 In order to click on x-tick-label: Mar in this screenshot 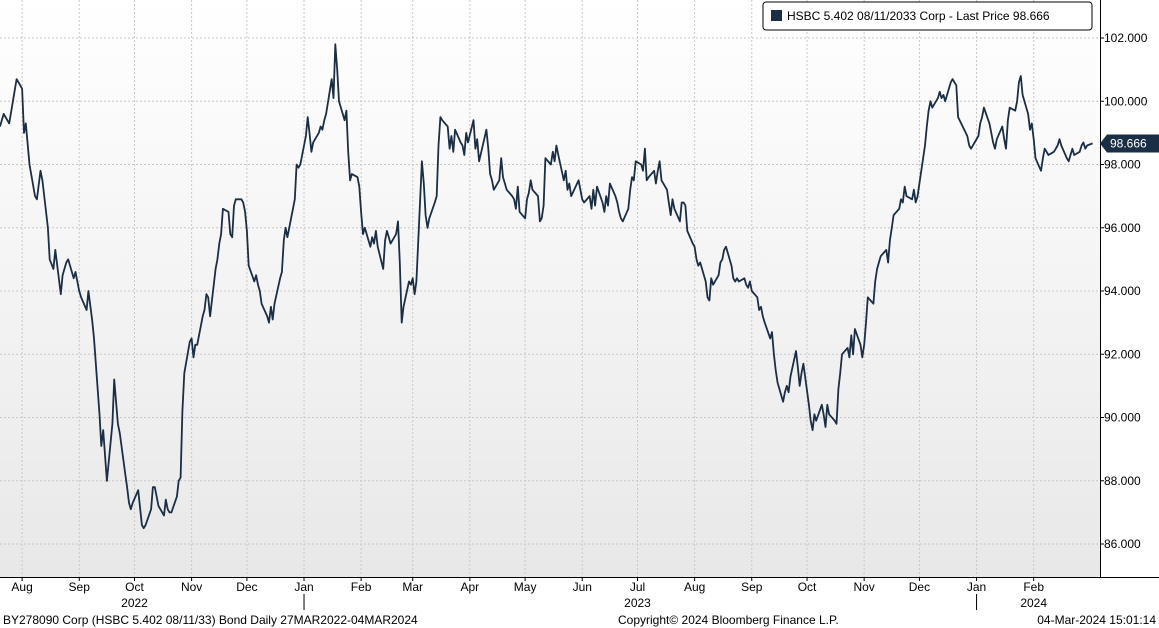, I will do `click(412, 587)`.